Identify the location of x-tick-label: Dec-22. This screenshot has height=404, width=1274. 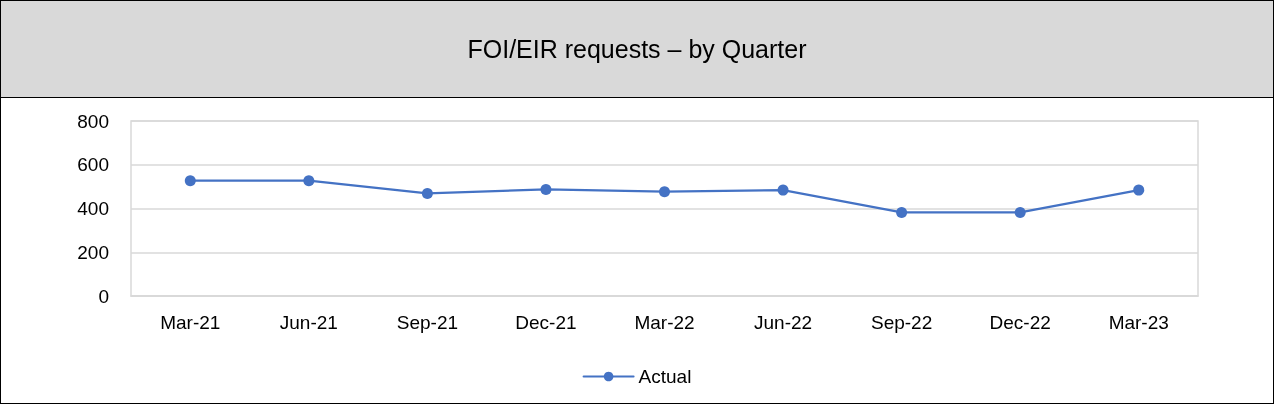
(1020, 322).